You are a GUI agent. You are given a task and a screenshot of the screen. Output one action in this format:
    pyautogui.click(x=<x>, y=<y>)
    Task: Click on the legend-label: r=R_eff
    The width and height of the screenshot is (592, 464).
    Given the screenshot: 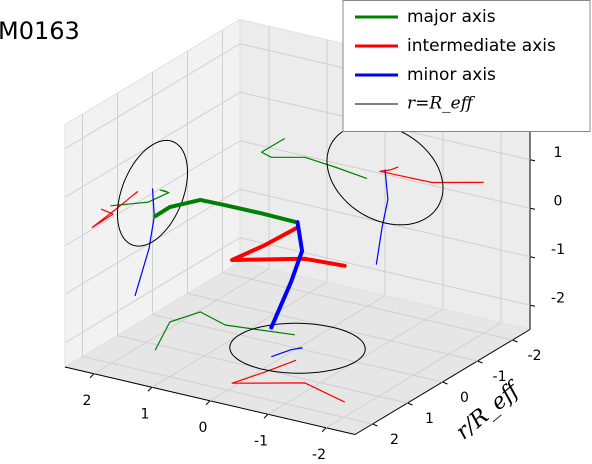 What is the action you would take?
    pyautogui.click(x=441, y=104)
    